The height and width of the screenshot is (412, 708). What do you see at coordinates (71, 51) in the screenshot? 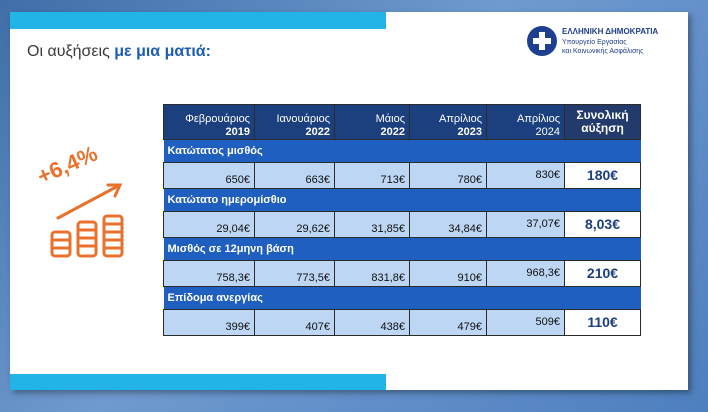
I see `title-prefix: Οι αυξήσεις` at bounding box center [71, 51].